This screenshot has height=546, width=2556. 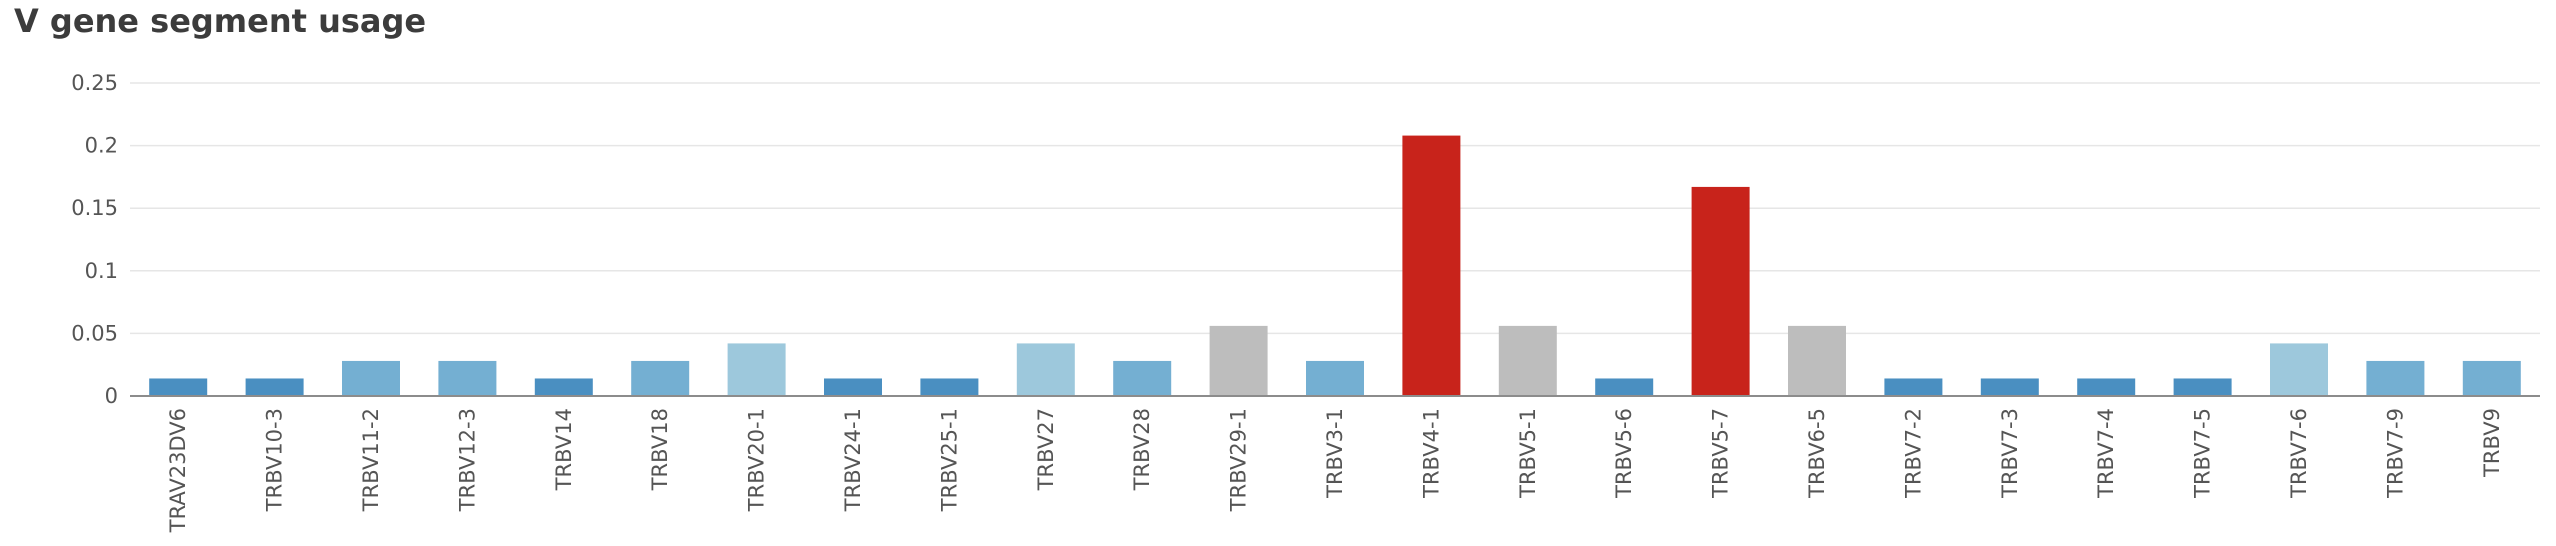 I want to click on x-tick-label: TRBV3-1, so click(x=1335, y=453).